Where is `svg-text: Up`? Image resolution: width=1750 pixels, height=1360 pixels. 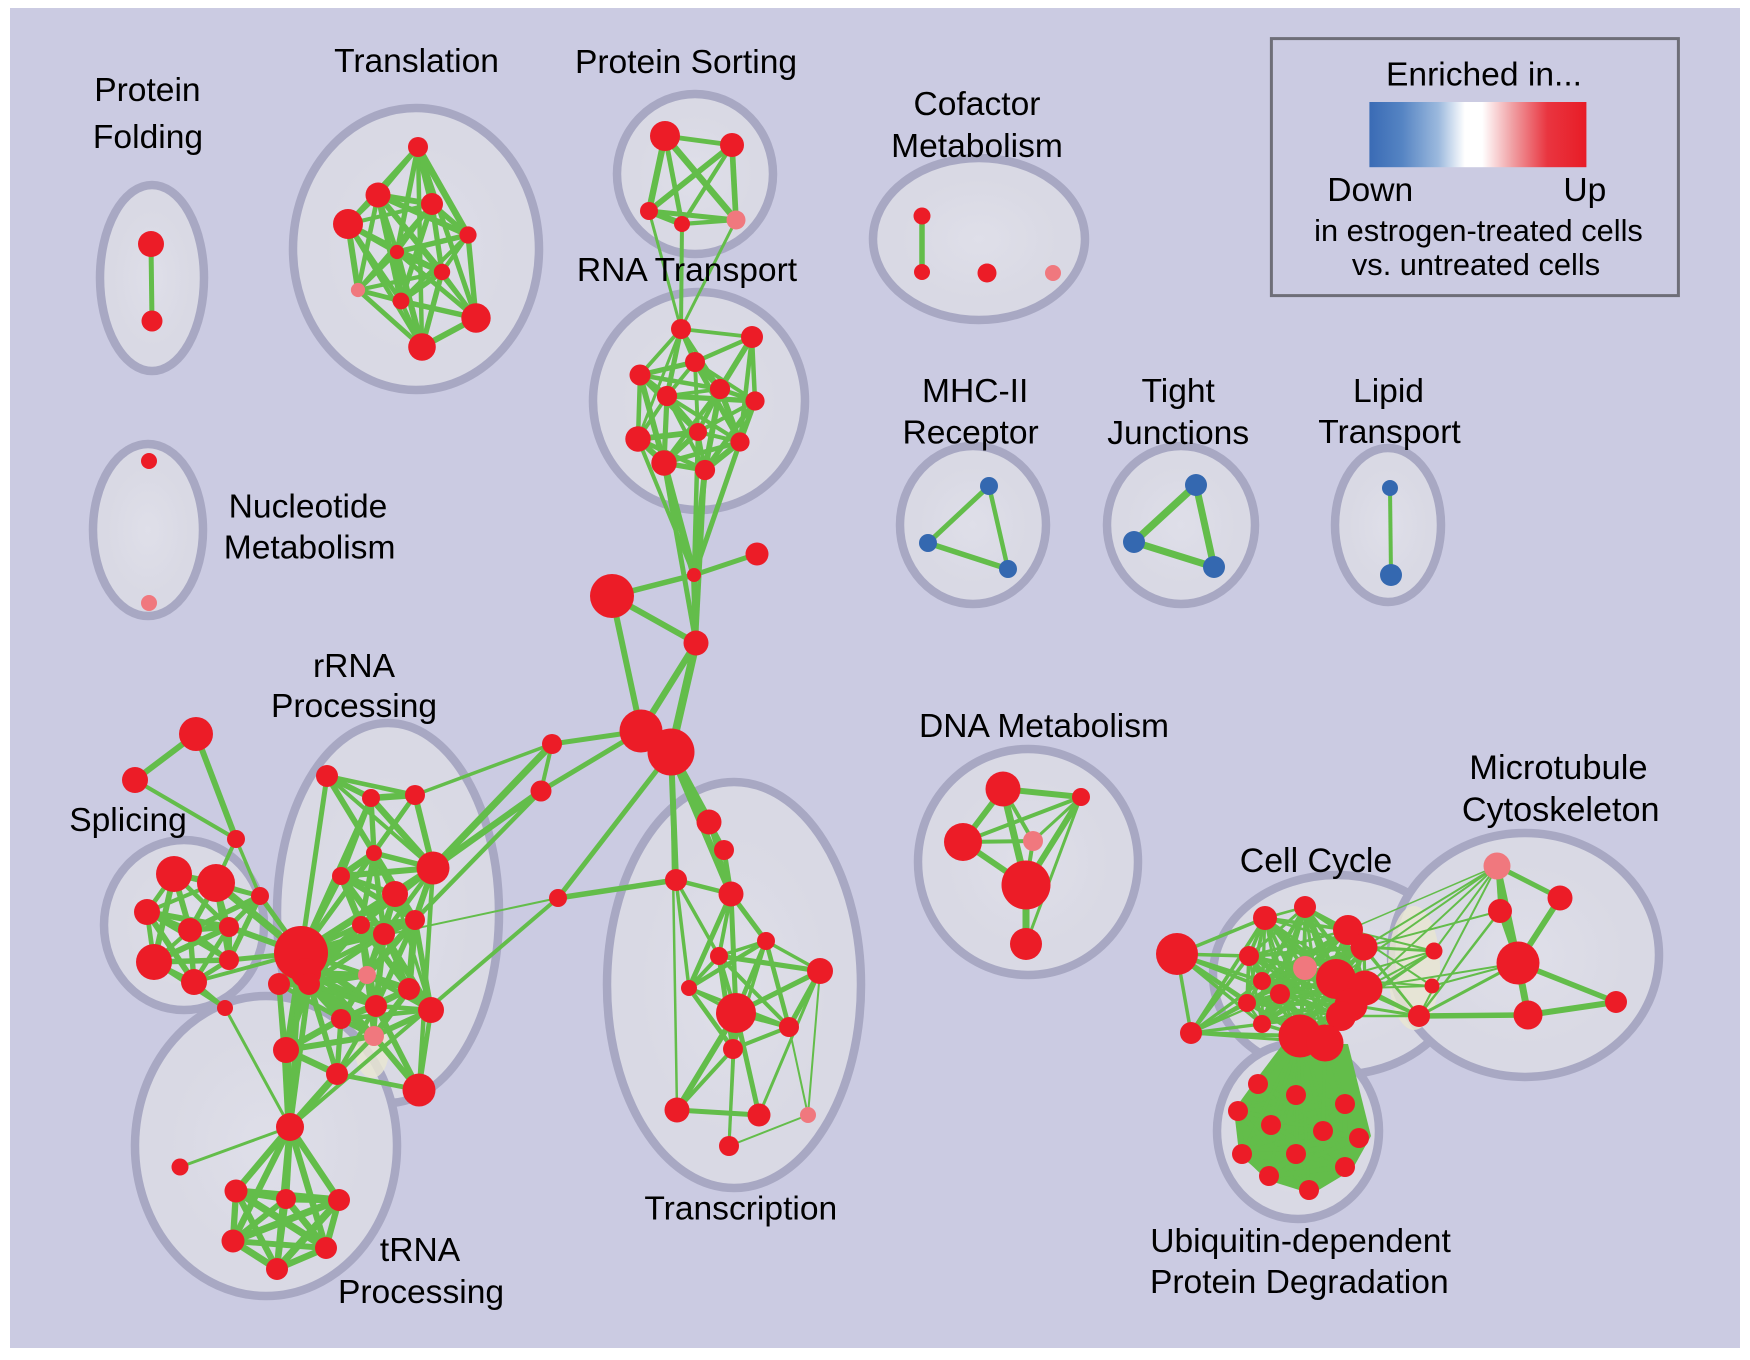 svg-text: Up is located at coordinates (1584, 190).